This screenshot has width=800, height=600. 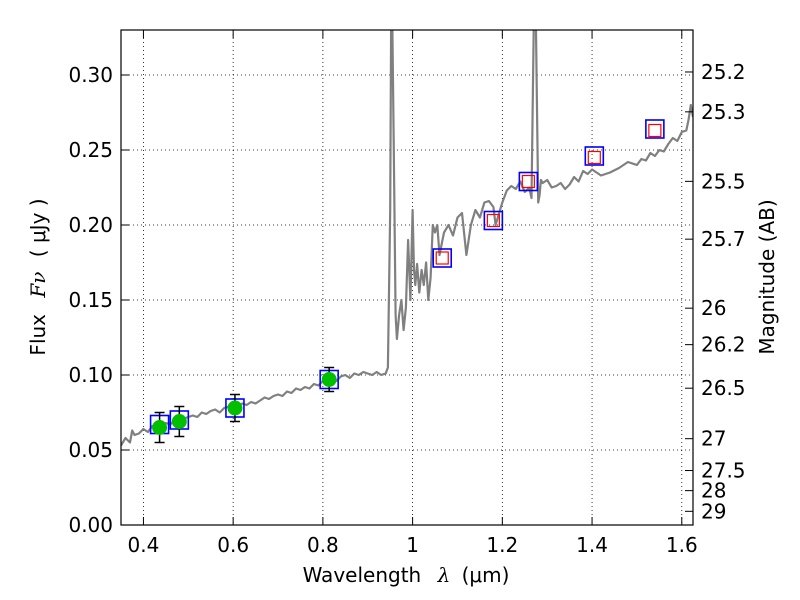 I want to click on x-axis-label-unit: (μm), so click(x=486, y=575).